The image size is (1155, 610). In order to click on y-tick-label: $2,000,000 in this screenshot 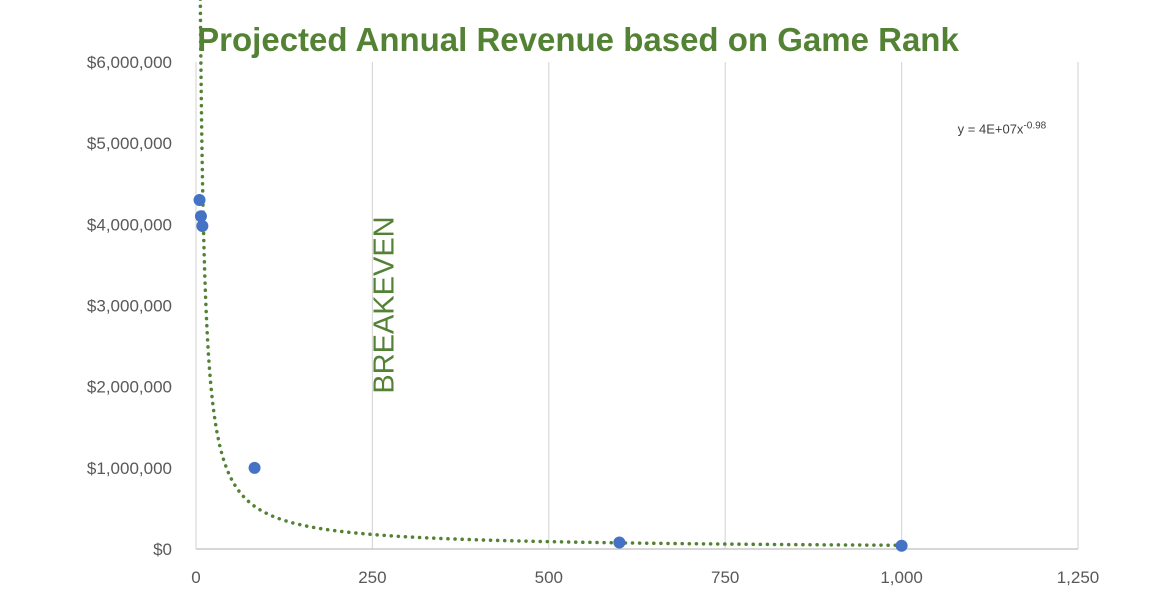, I will do `click(129, 387)`.